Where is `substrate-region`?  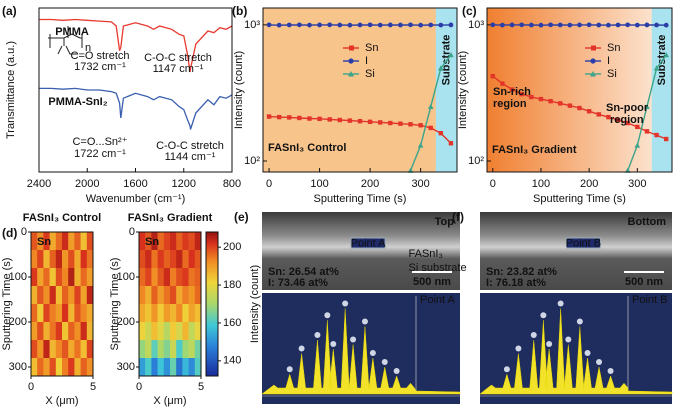
substrate-region is located at coordinates (446, 90).